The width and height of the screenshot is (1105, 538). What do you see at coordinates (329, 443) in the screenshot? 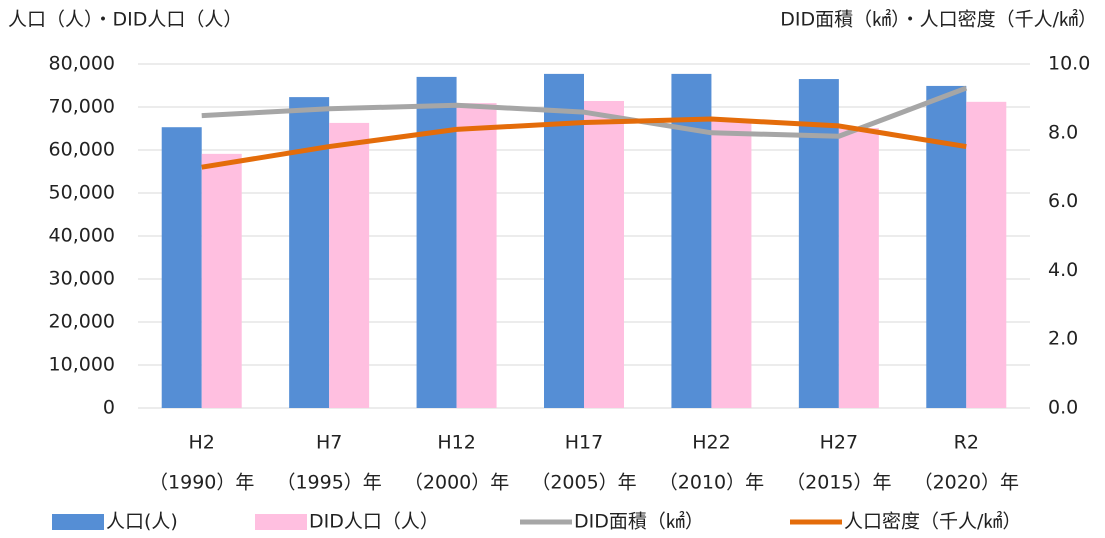
I see `x-tick-label: H7` at bounding box center [329, 443].